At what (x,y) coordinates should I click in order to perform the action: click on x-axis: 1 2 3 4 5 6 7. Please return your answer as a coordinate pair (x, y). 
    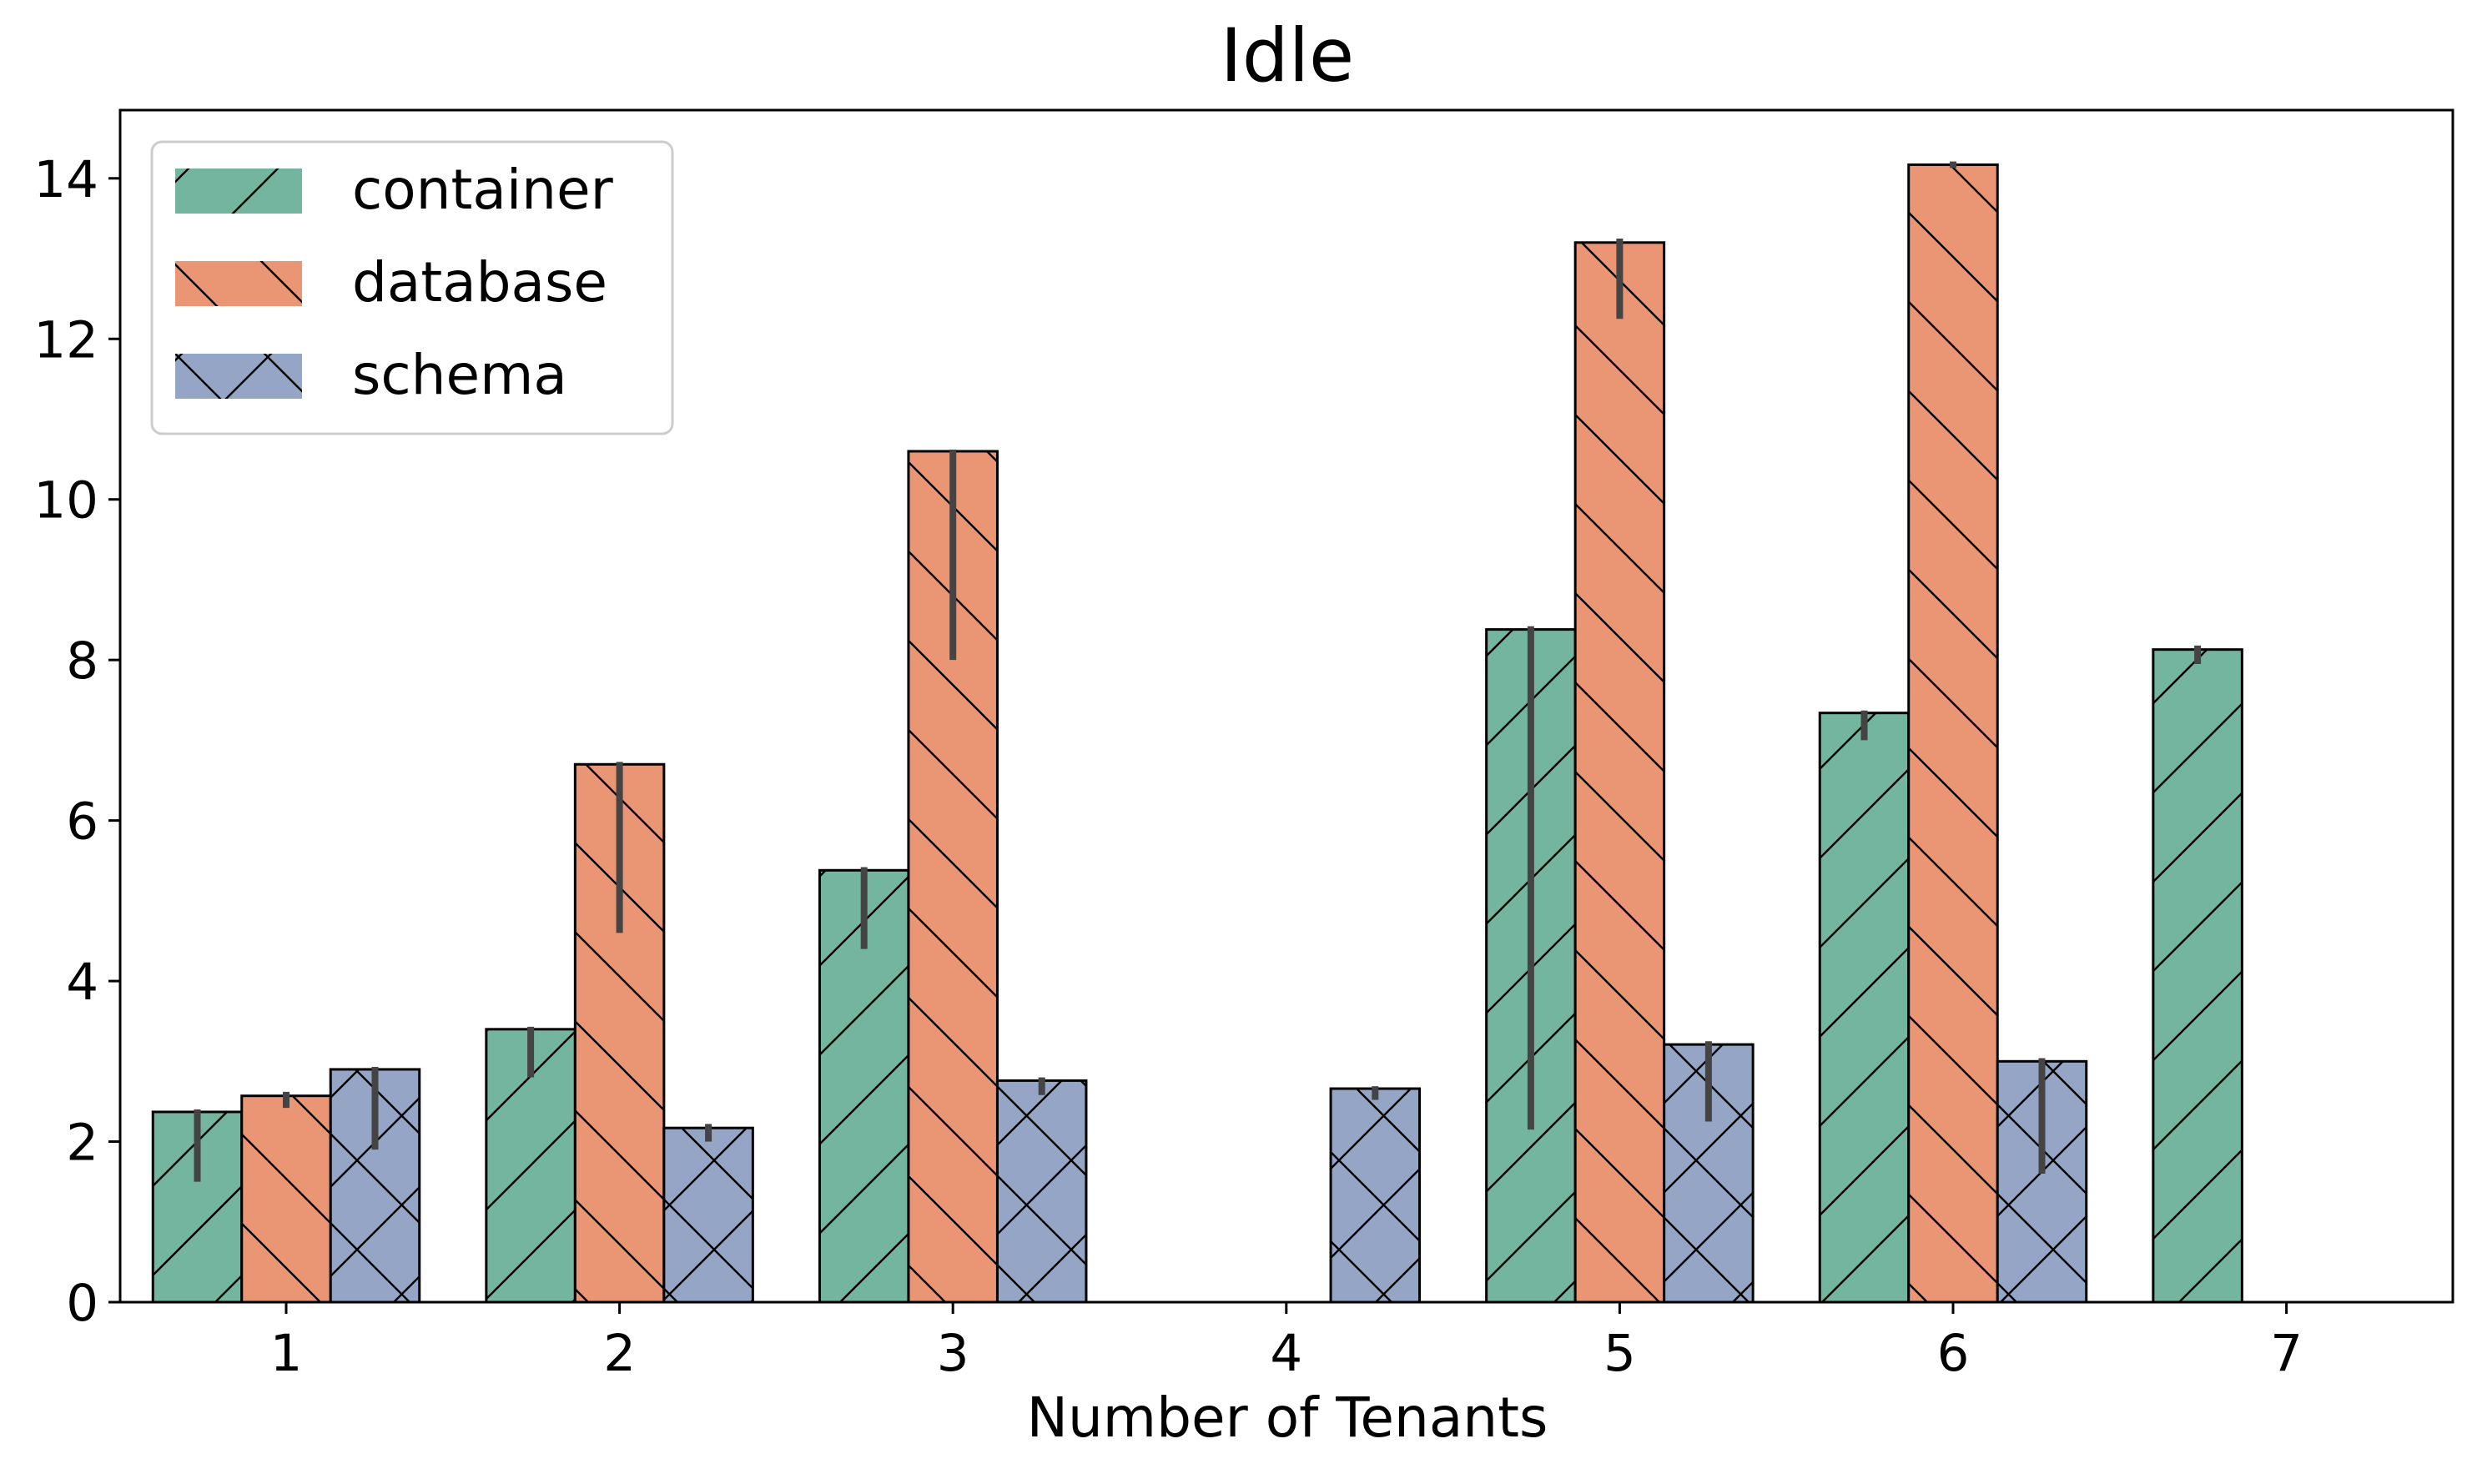
    Looking at the image, I should click on (1287, 1343).